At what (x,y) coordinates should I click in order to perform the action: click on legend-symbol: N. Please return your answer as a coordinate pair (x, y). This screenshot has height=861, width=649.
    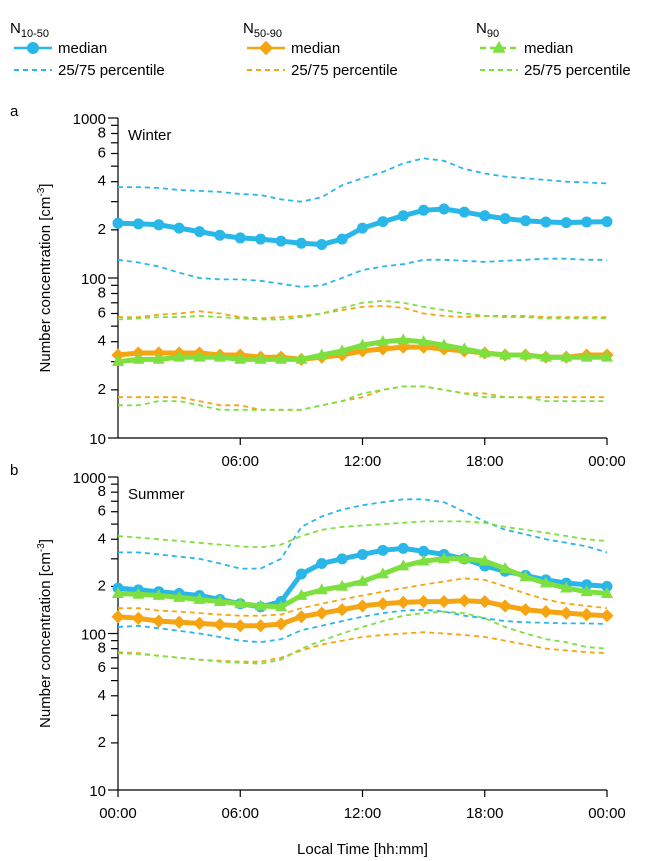
    Looking at the image, I should click on (248, 28).